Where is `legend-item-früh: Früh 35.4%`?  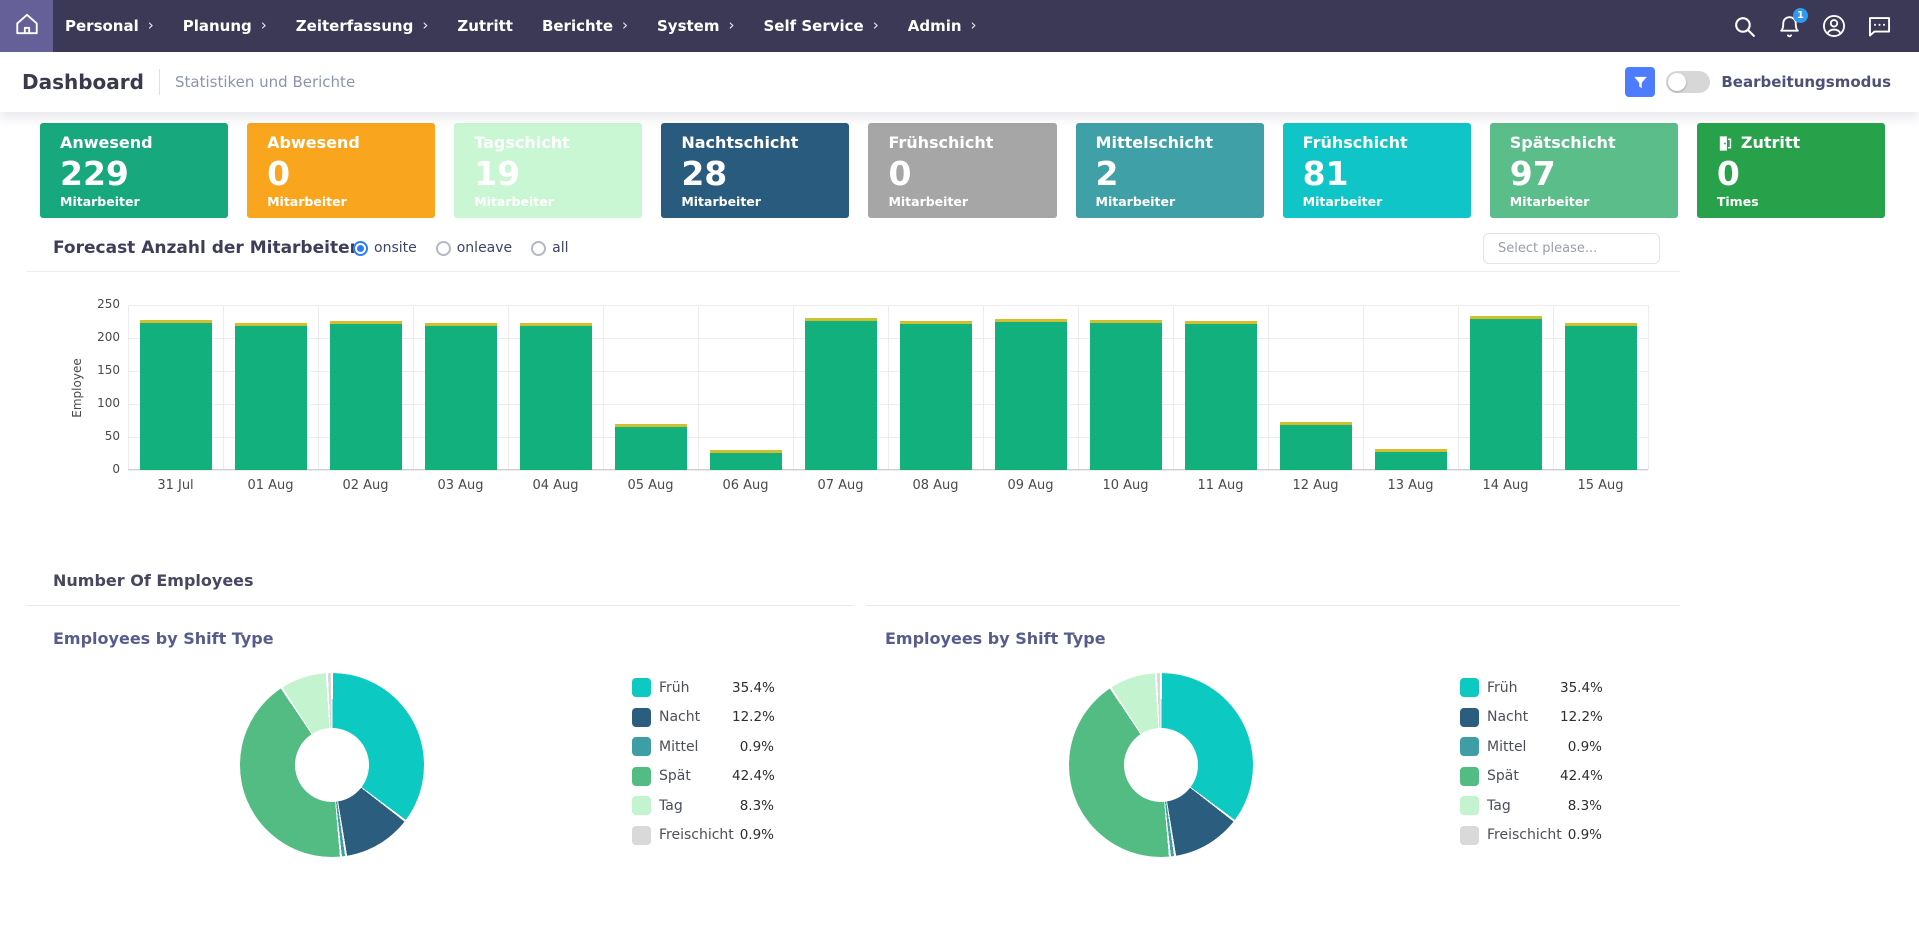 legend-item-früh: Früh 35.4% is located at coordinates (703, 687).